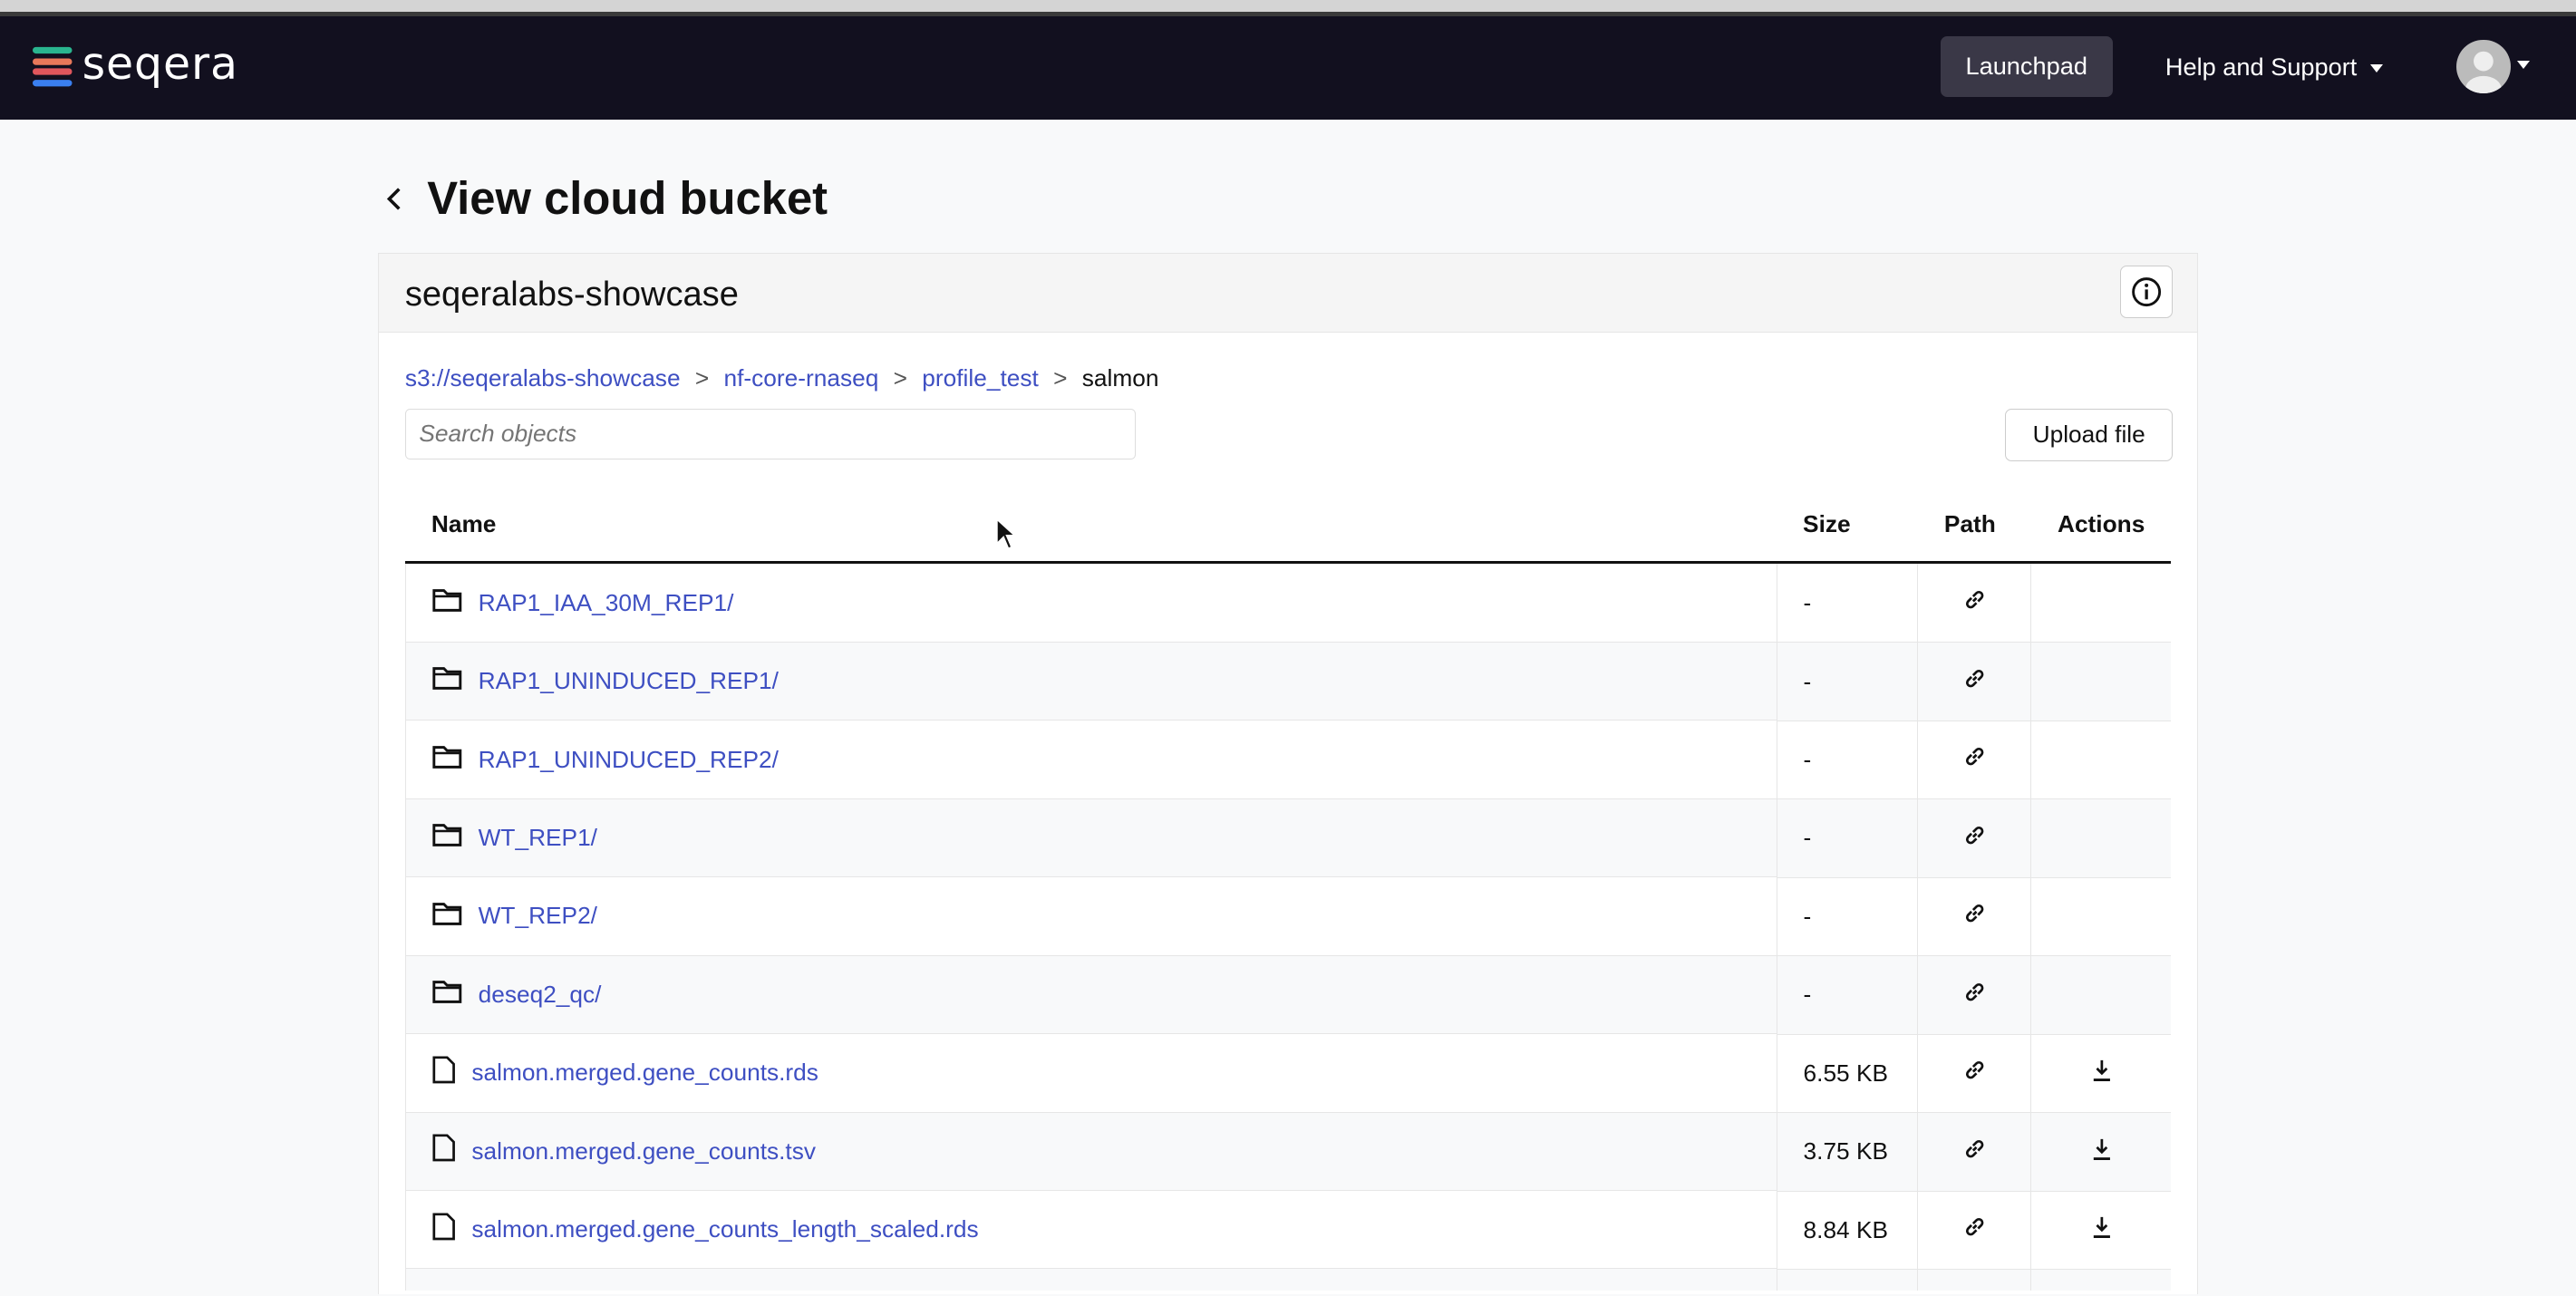  What do you see at coordinates (770, 433) in the screenshot?
I see `search-input` at bounding box center [770, 433].